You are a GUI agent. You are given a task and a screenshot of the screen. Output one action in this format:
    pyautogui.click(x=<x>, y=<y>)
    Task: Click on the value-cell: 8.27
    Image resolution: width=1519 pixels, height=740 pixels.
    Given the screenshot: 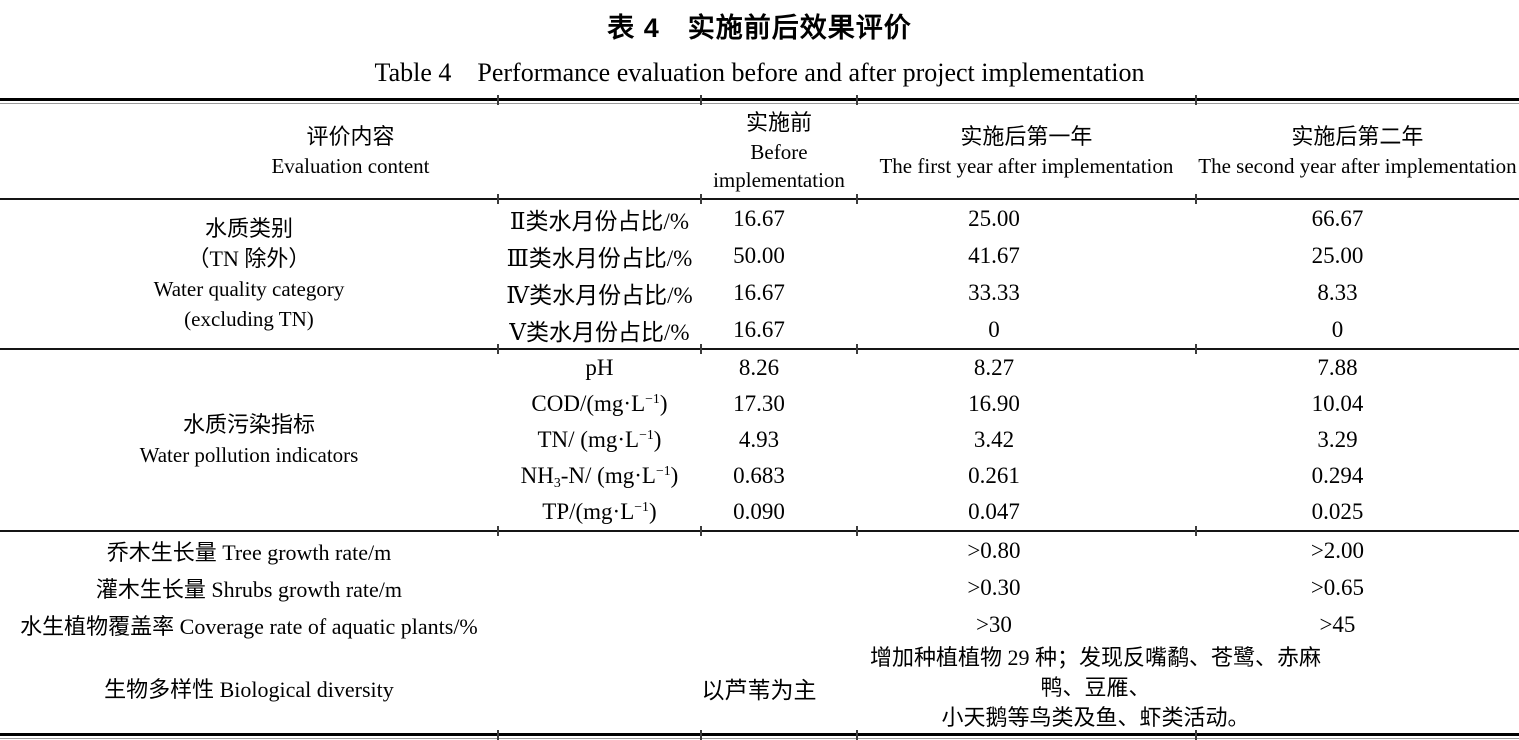 What is the action you would take?
    pyautogui.click(x=994, y=367)
    